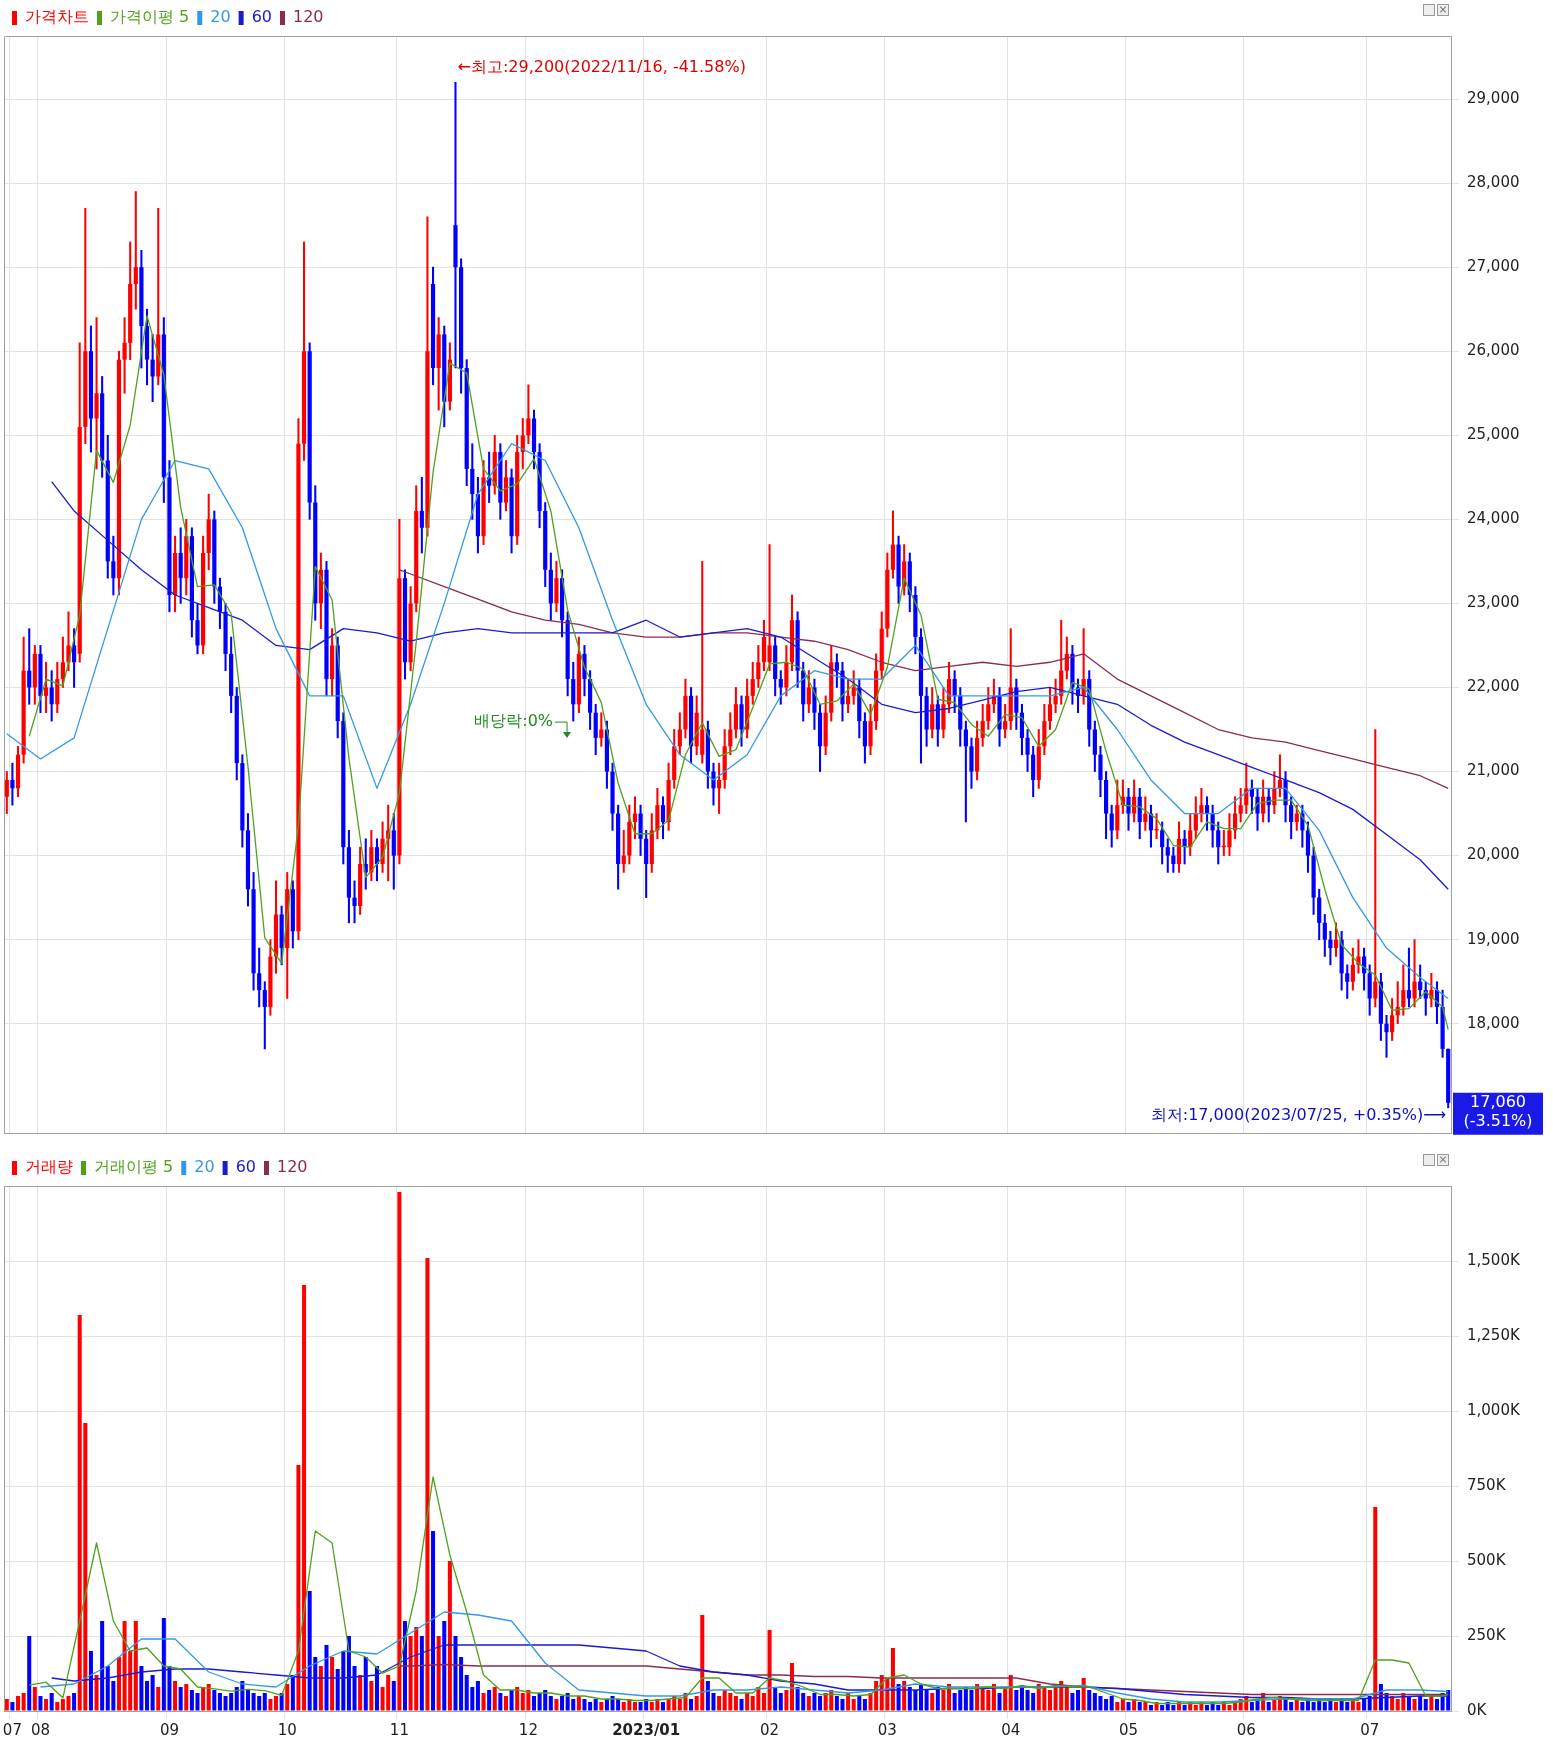  I want to click on x-tick-label: 02, so click(770, 1729).